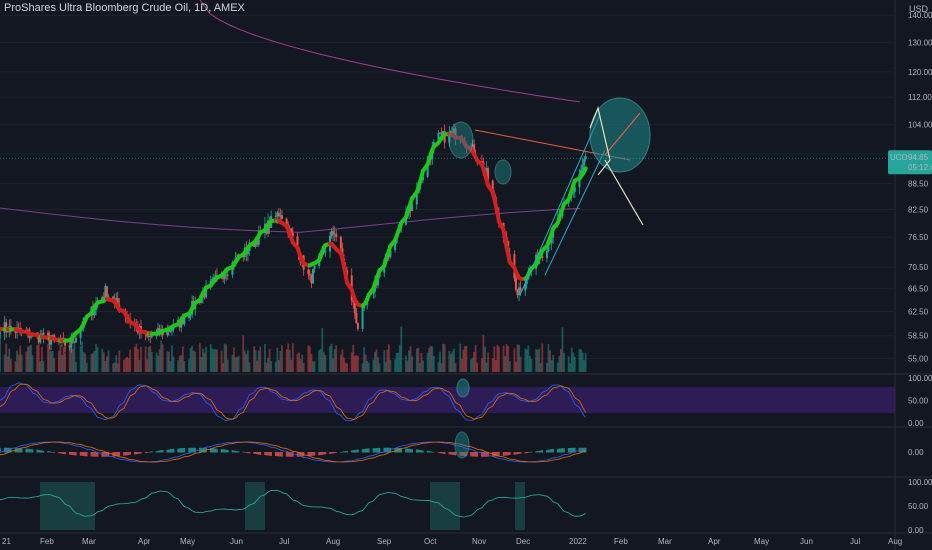  What do you see at coordinates (918, 506) in the screenshot?
I see `osc3-tick-label: 50.00` at bounding box center [918, 506].